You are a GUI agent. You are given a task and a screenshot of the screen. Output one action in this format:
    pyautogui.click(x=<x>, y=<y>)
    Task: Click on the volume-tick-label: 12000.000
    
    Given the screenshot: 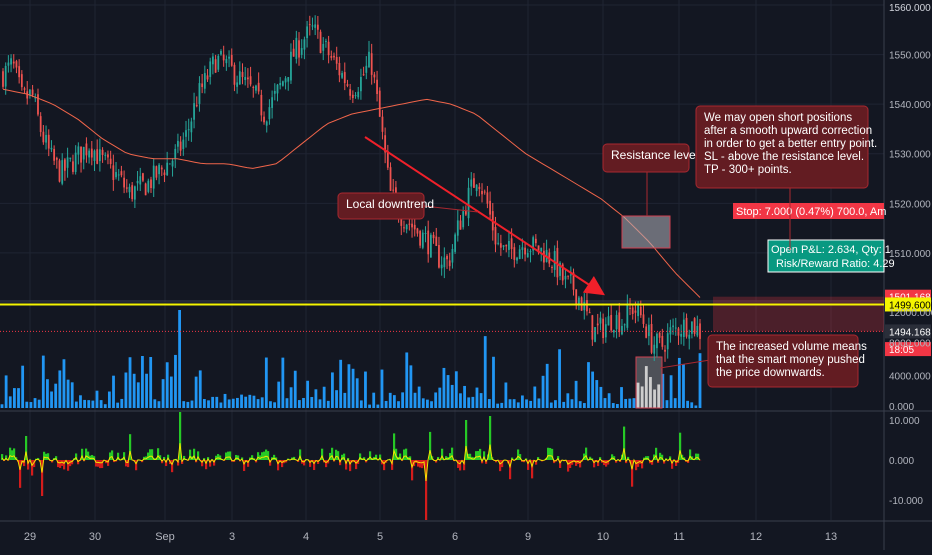 What is the action you would take?
    pyautogui.click(x=910, y=313)
    